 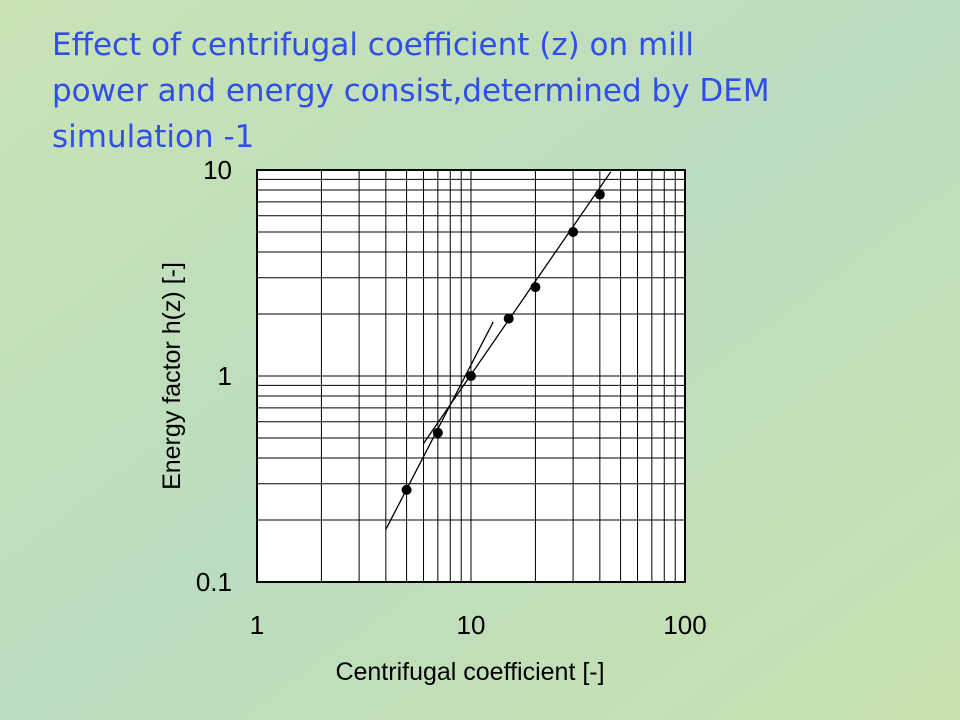 What do you see at coordinates (469, 672) in the screenshot?
I see `x-axis-label: Centrifugal coefficient [-]` at bounding box center [469, 672].